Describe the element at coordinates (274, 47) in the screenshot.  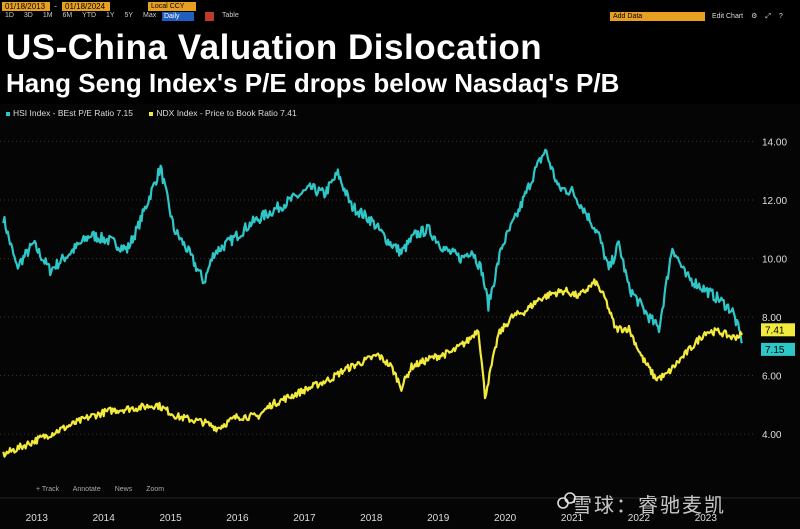
I see `page-title: US-China Valuation Dislocation` at that location.